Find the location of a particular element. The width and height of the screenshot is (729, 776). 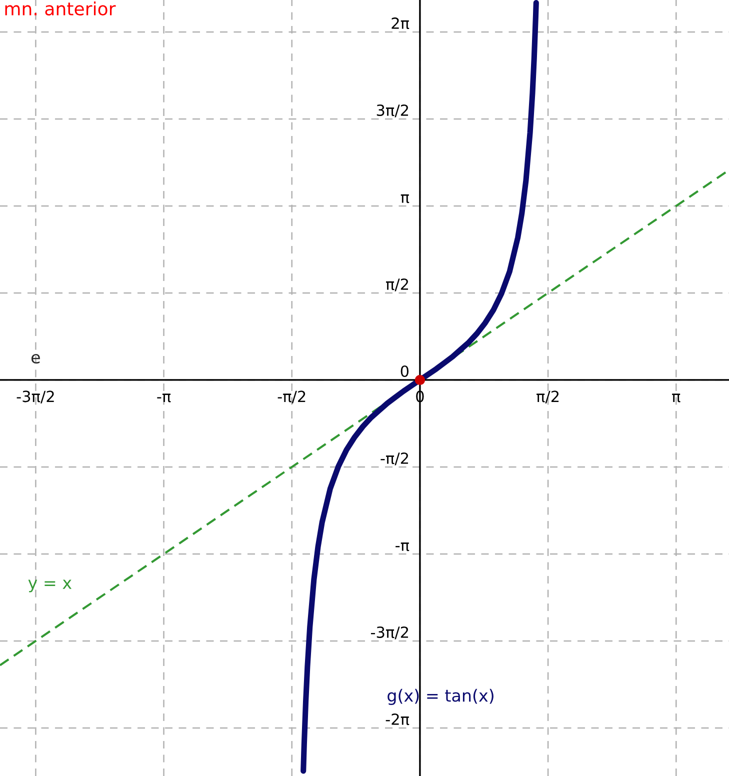

x-tick-label: -3π/2 is located at coordinates (35, 397).